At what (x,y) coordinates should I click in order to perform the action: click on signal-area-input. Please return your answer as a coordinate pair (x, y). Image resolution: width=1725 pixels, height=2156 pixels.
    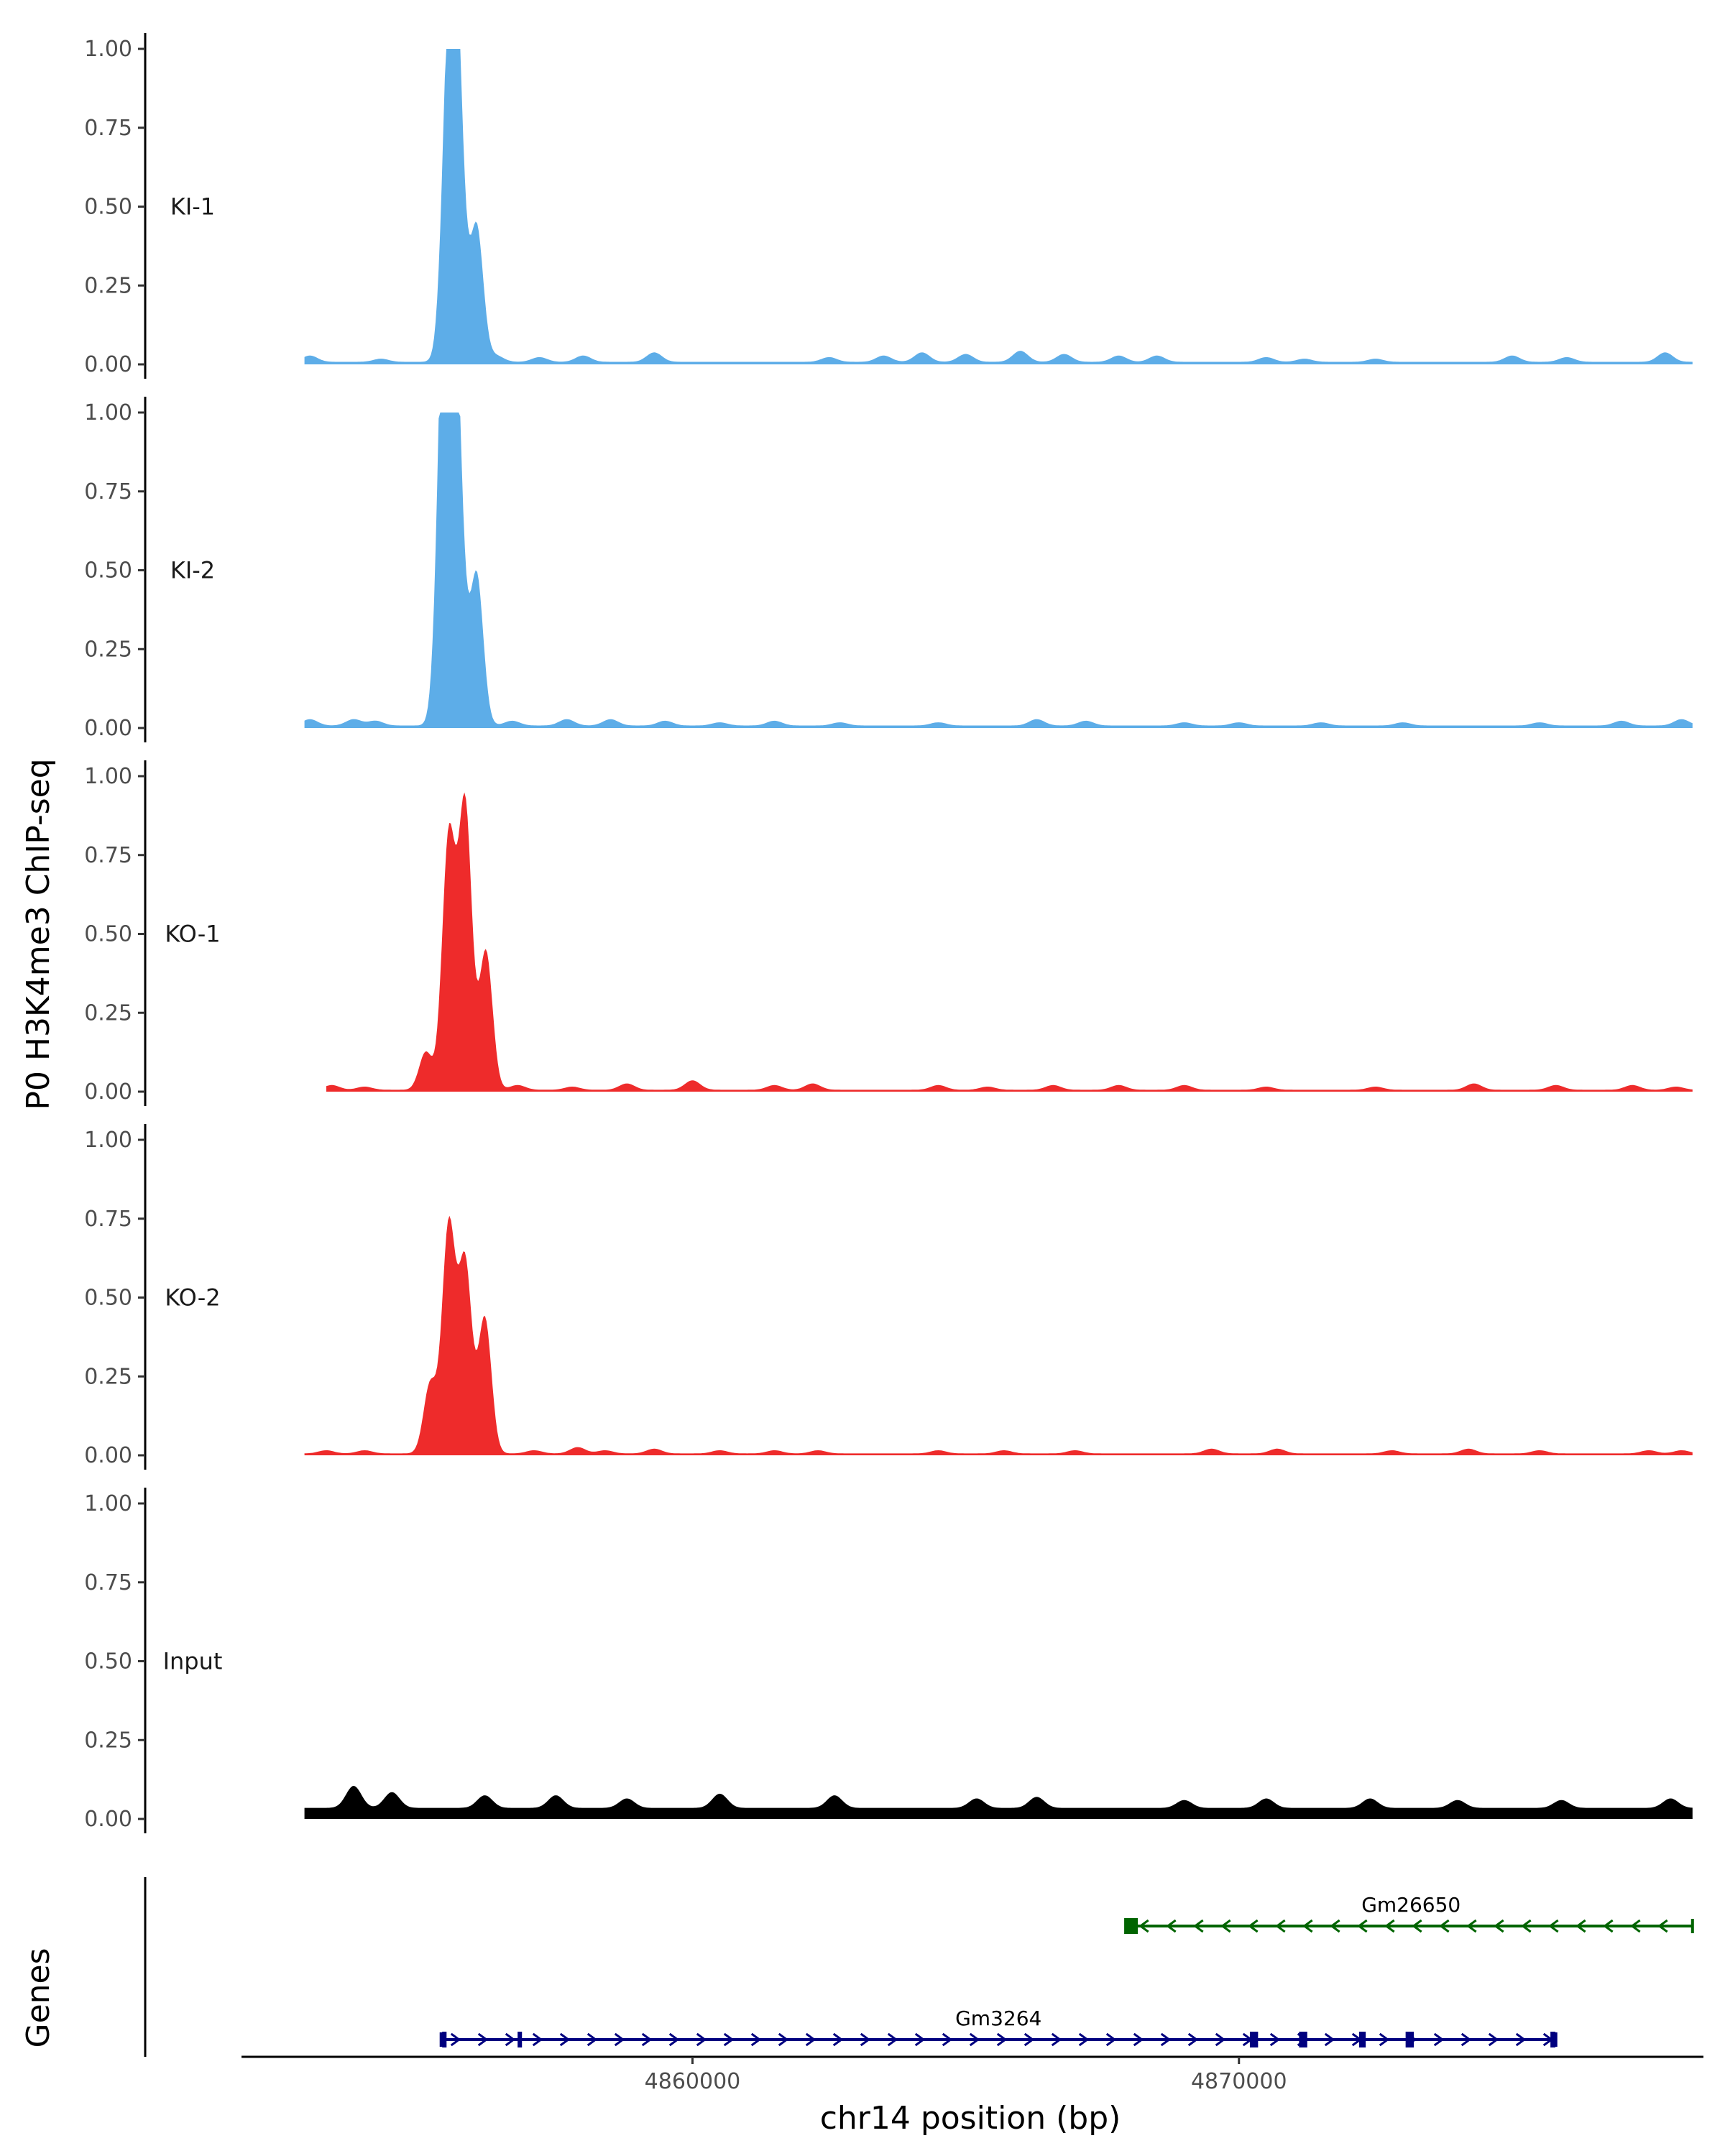
    Looking at the image, I should click on (998, 1802).